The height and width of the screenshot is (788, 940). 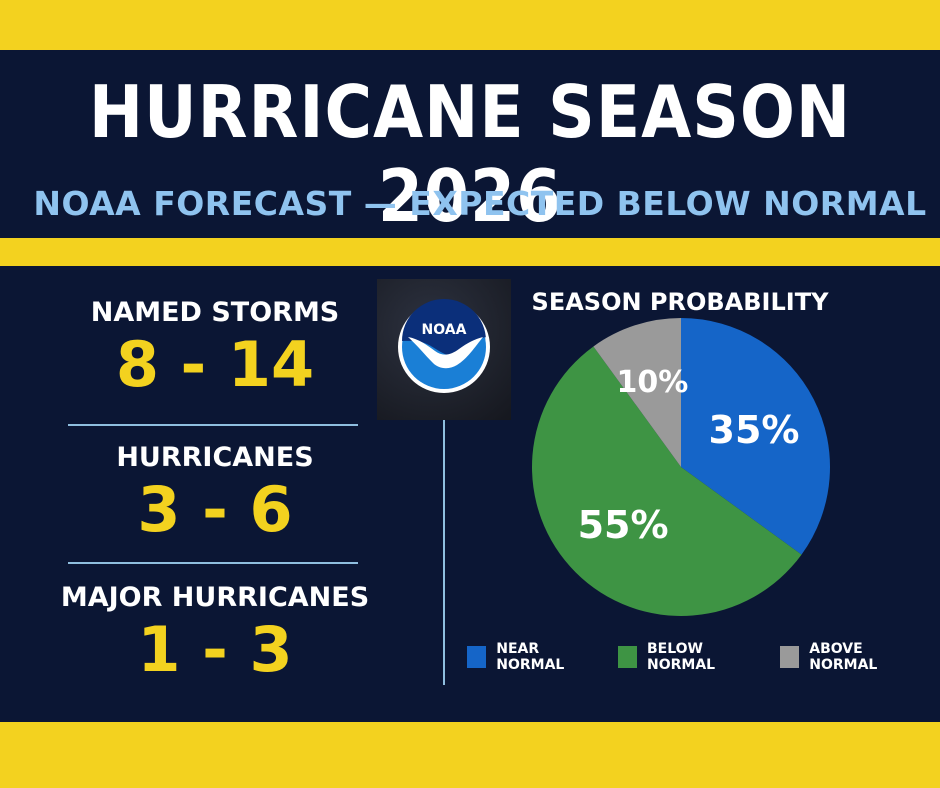 I want to click on stat-label: HURRICANES, so click(x=215, y=457).